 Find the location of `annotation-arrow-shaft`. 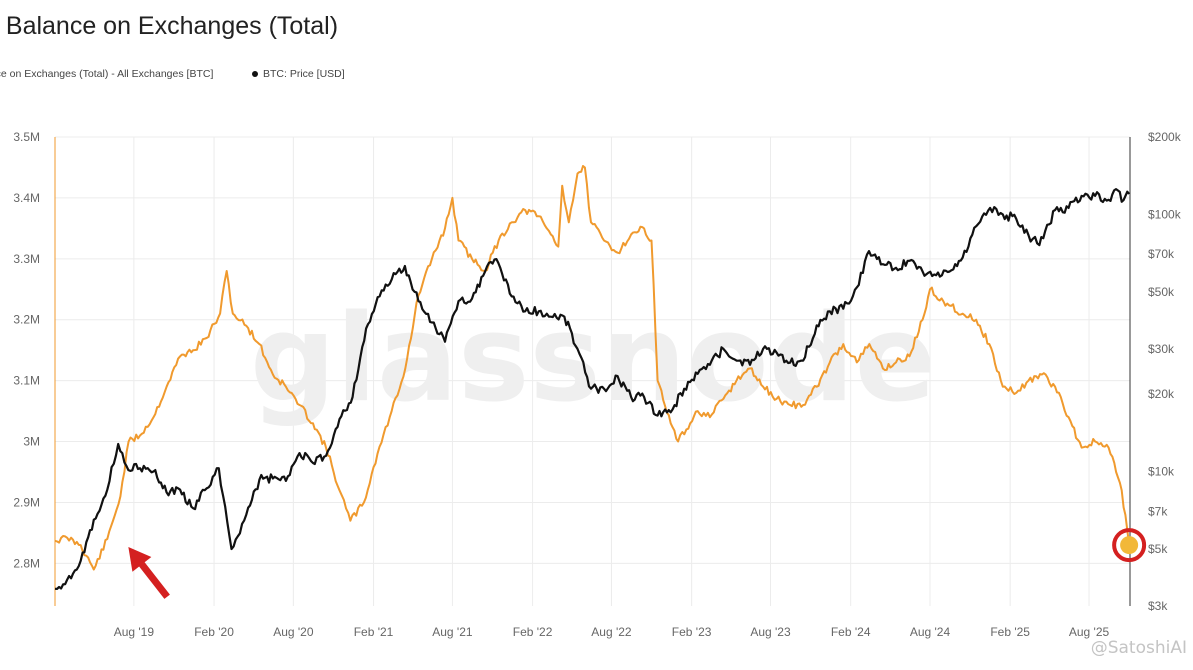

annotation-arrow-shaft is located at coordinates (153, 579).